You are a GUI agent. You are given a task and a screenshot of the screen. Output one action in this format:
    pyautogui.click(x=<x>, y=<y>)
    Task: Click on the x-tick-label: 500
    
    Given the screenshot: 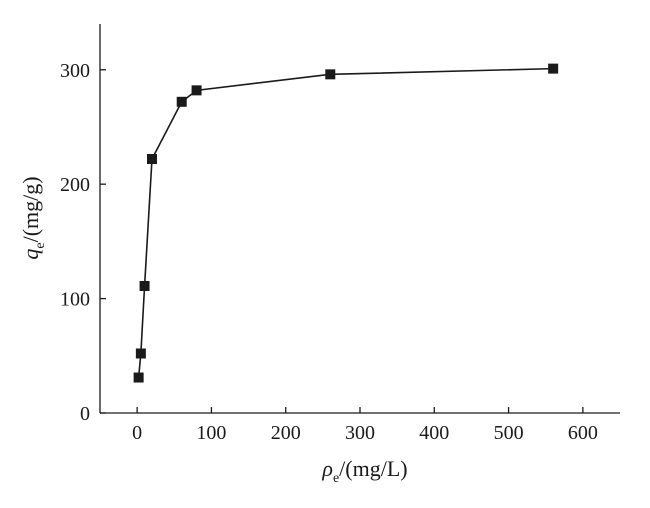 What is the action you would take?
    pyautogui.click(x=509, y=433)
    